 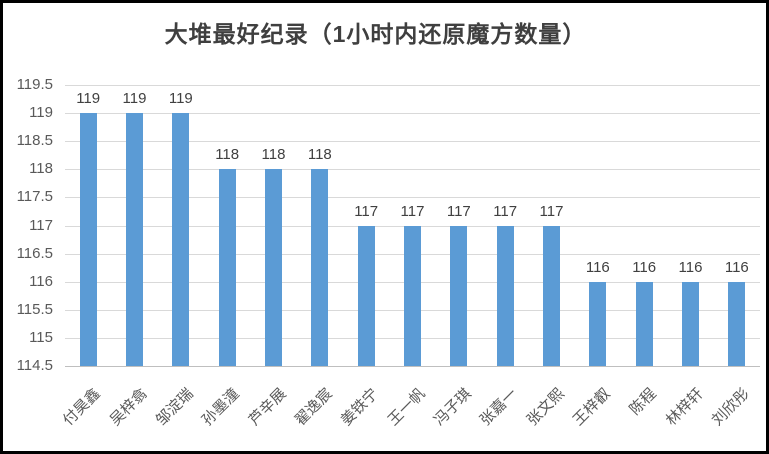 What do you see at coordinates (499, 407) in the screenshot?
I see `x-axis-category-label: 张嘉一` at bounding box center [499, 407].